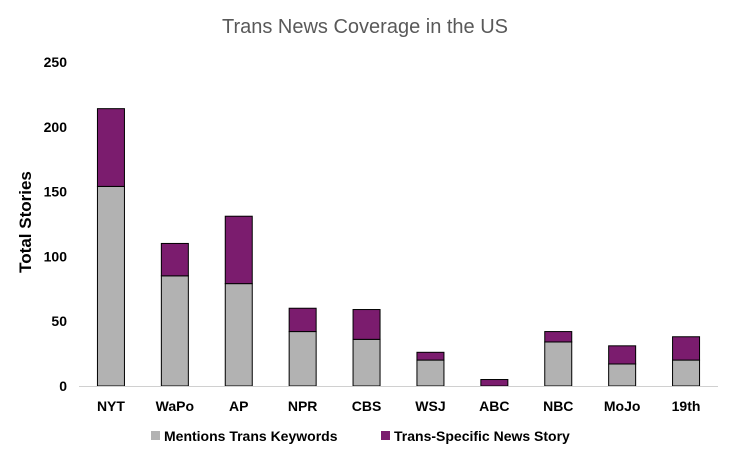 Image resolution: width=730 pixels, height=459 pixels. What do you see at coordinates (686, 406) in the screenshot?
I see `x-tick-label: 19th` at bounding box center [686, 406].